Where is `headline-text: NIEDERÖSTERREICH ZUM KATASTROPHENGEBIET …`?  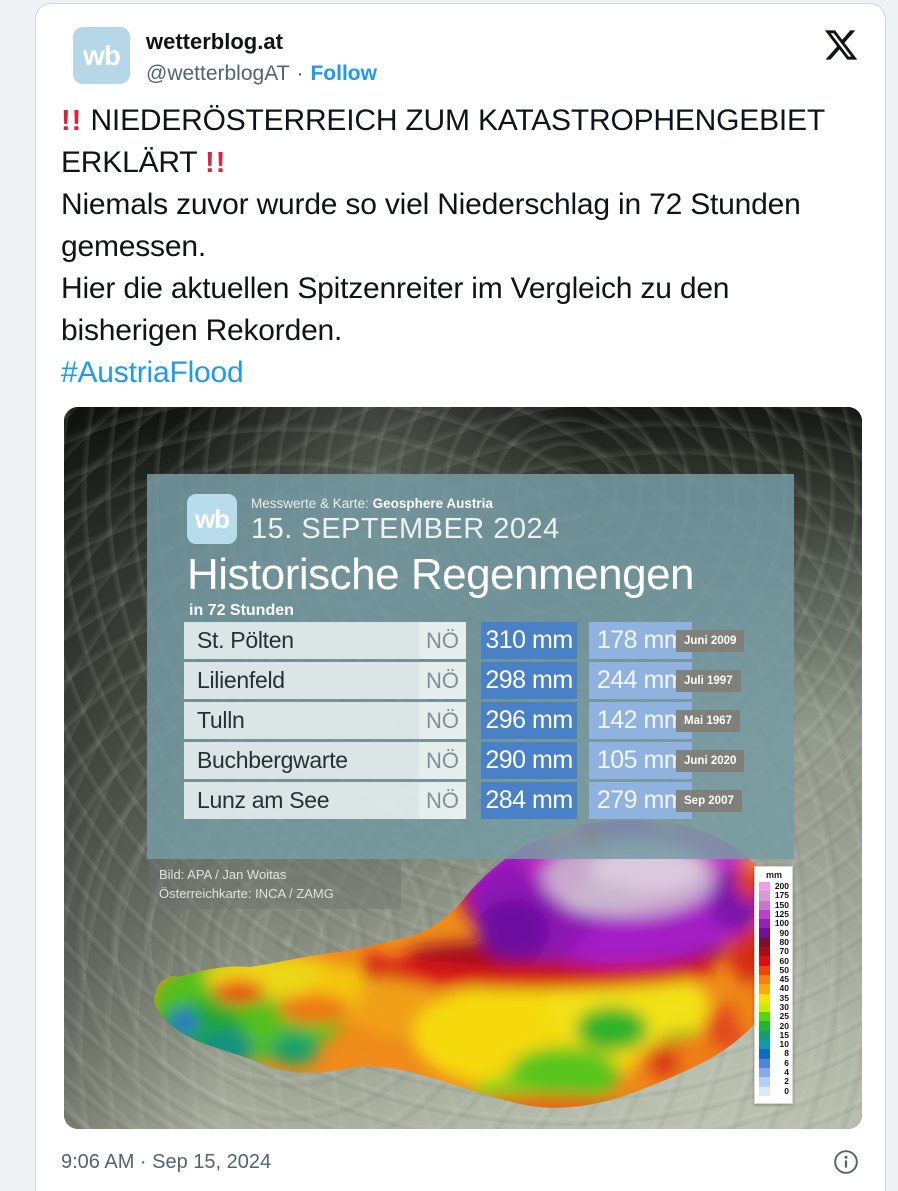 headline-text: NIEDERÖSTERREICH ZUM KATASTROPHENGEBIET … is located at coordinates (443, 141).